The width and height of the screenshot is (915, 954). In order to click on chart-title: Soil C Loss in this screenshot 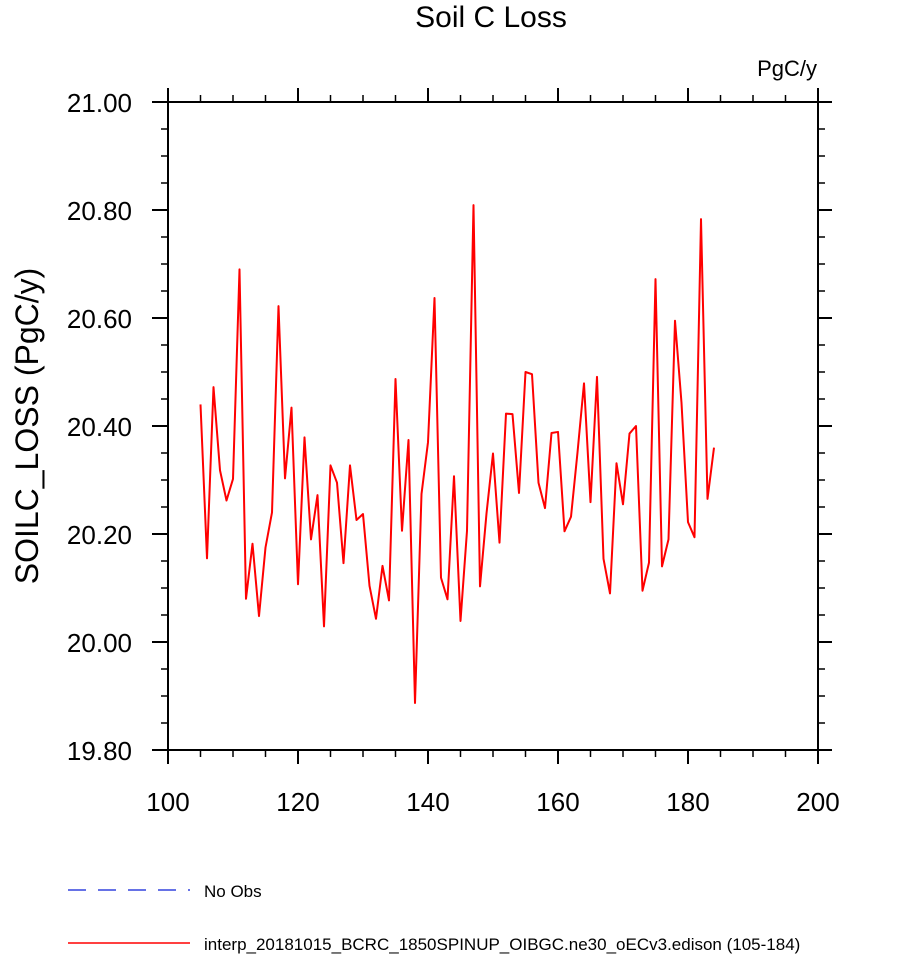, I will do `click(491, 17)`.